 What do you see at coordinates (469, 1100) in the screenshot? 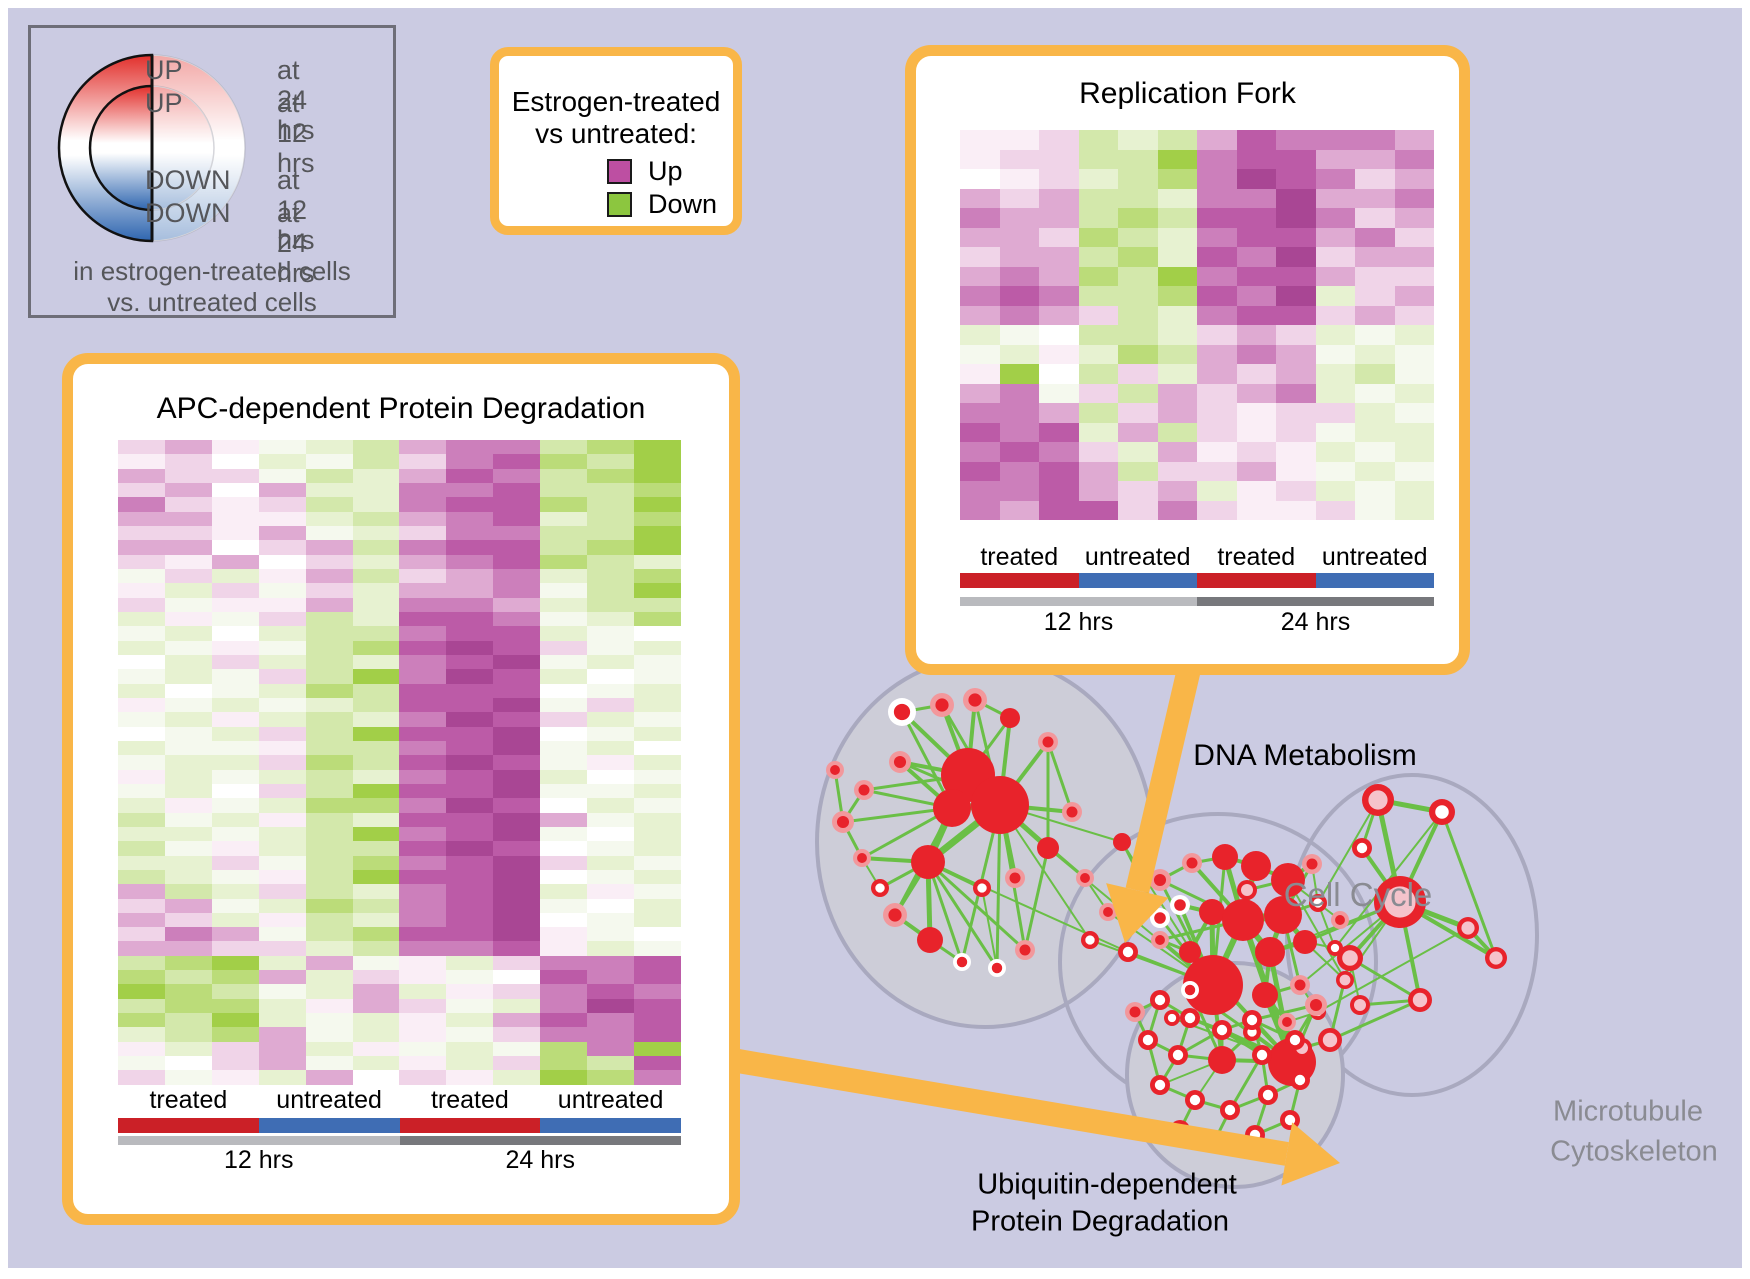
I see `apc-treated-24h-label: treated` at bounding box center [469, 1100].